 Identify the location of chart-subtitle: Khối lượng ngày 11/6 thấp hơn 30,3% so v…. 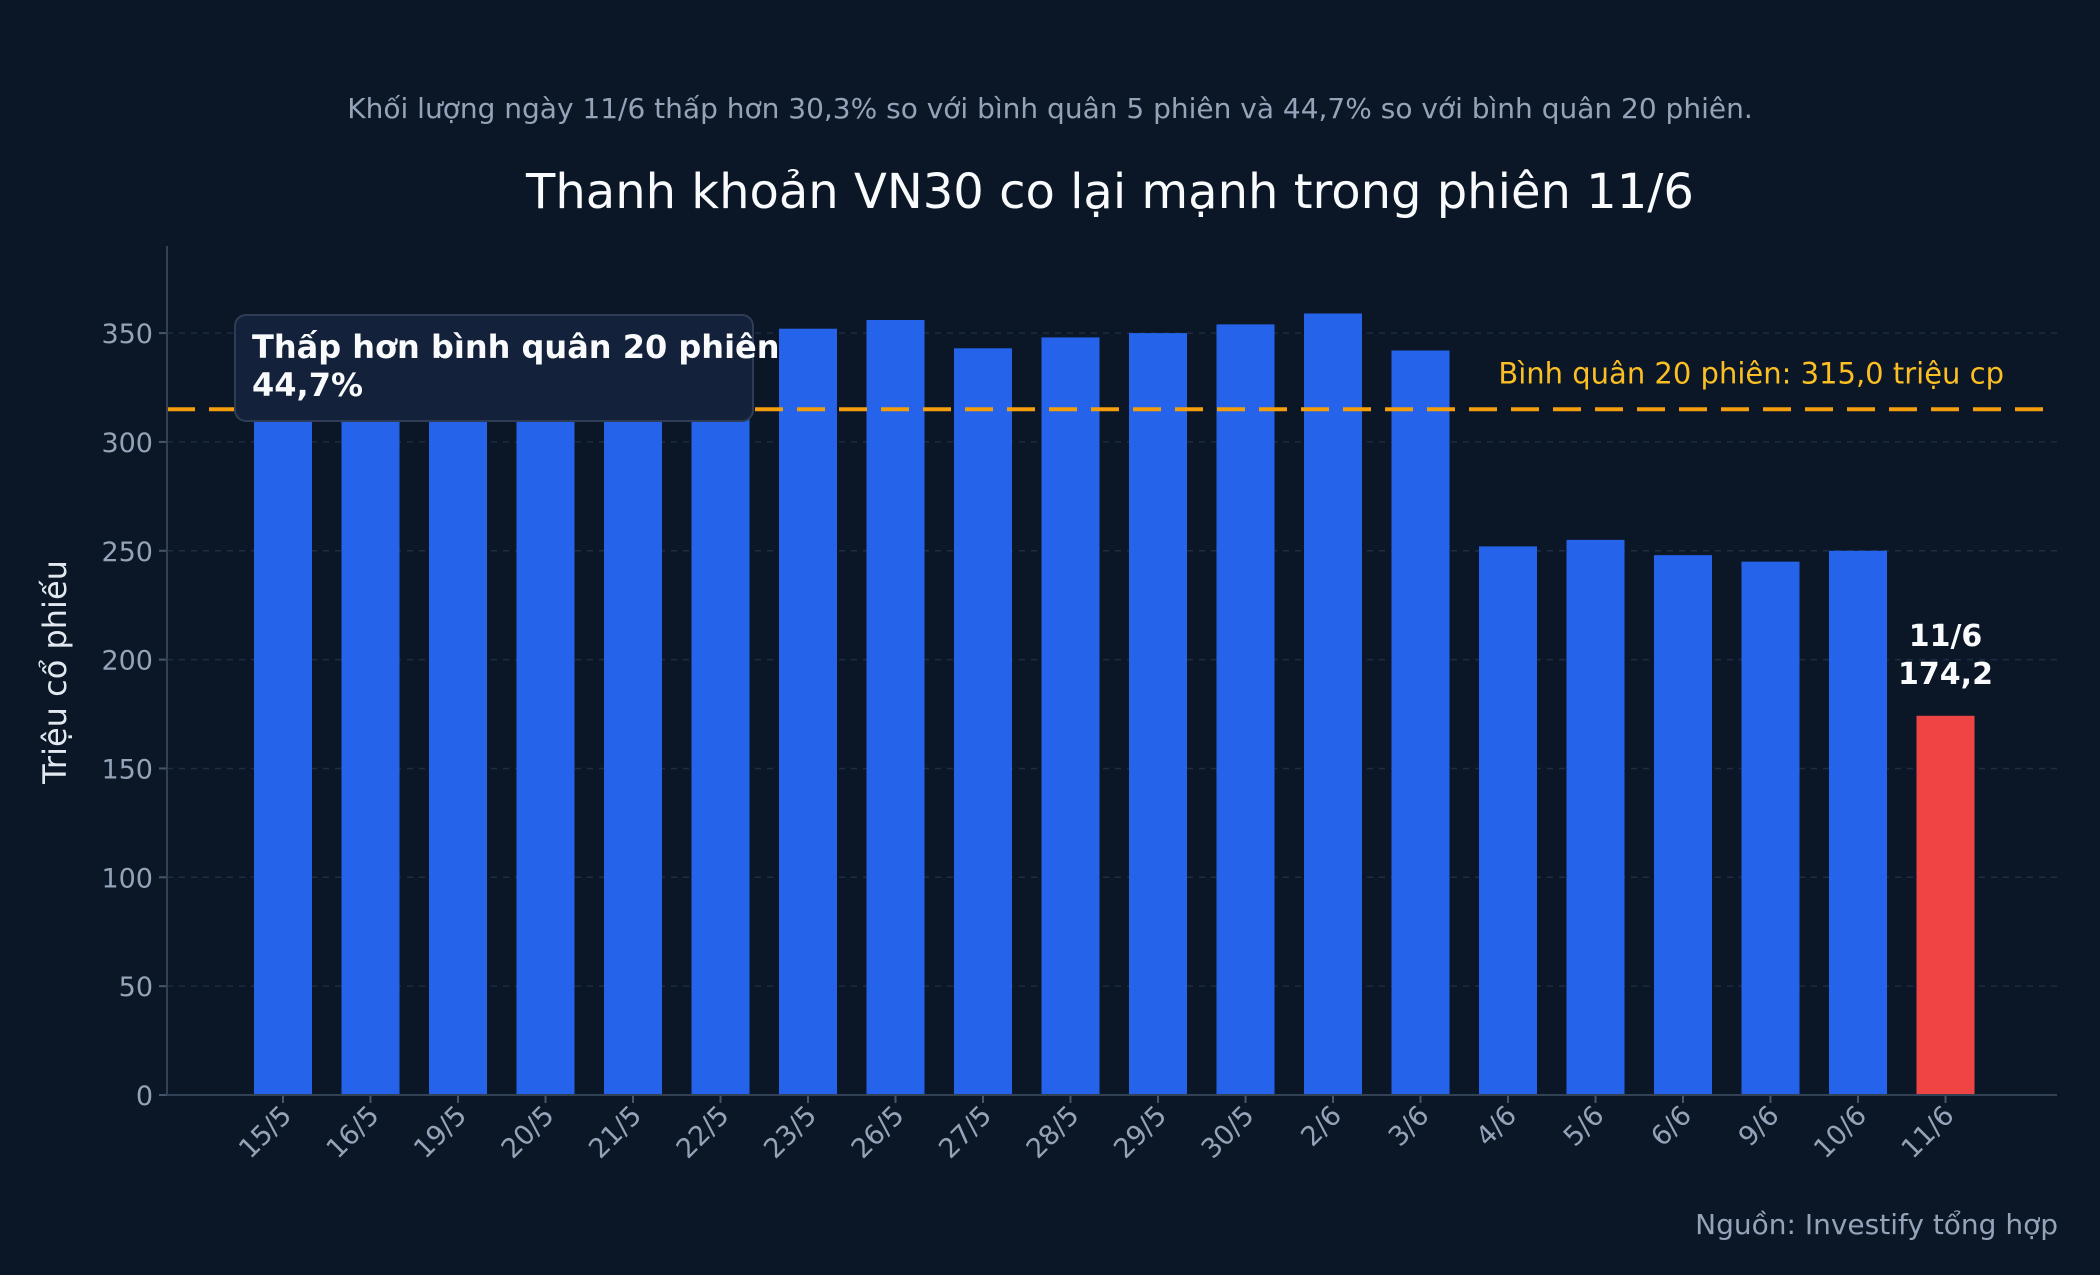
(1050, 108).